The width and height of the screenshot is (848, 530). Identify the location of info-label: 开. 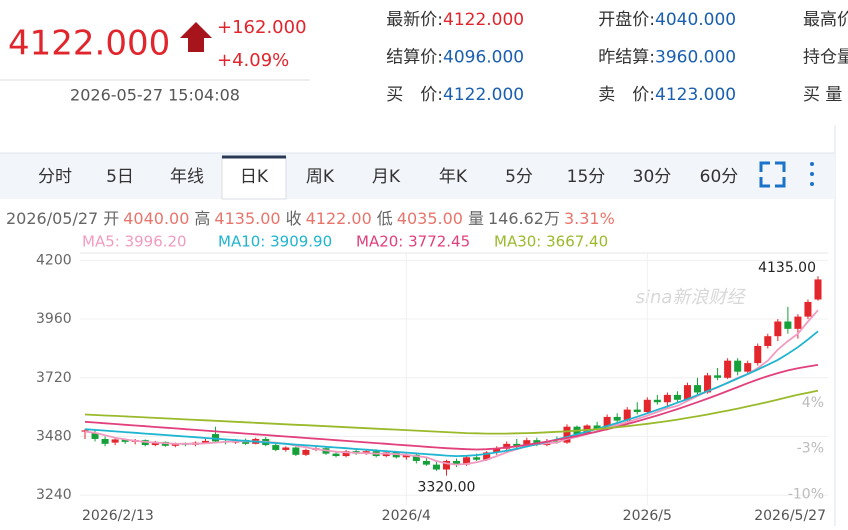
(111, 218).